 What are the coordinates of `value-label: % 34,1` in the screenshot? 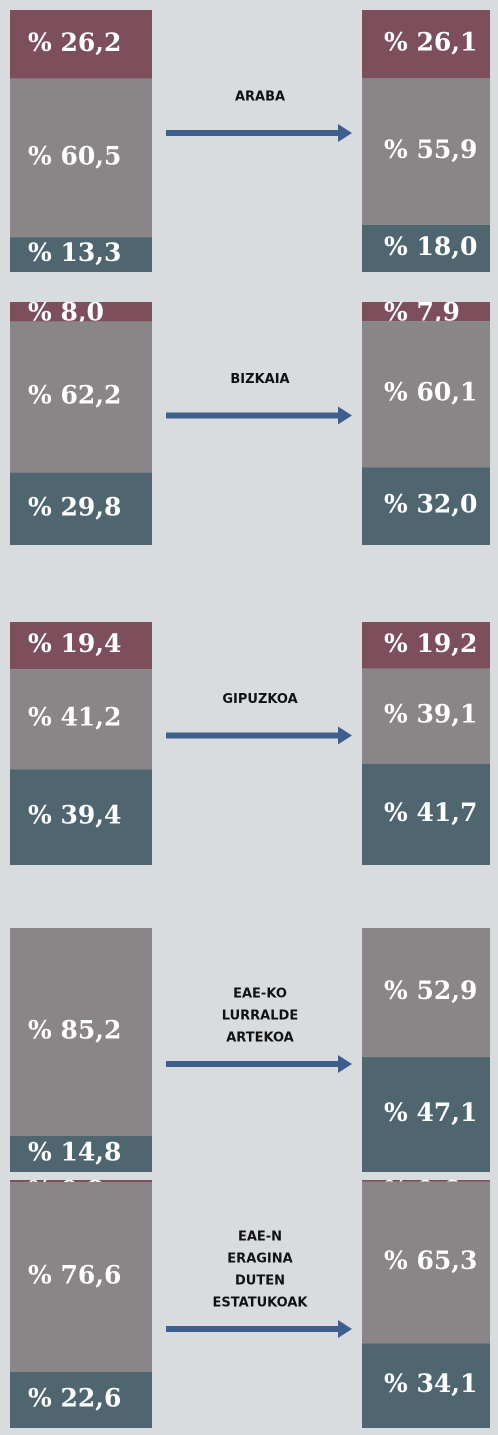 It's located at (430, 1383).